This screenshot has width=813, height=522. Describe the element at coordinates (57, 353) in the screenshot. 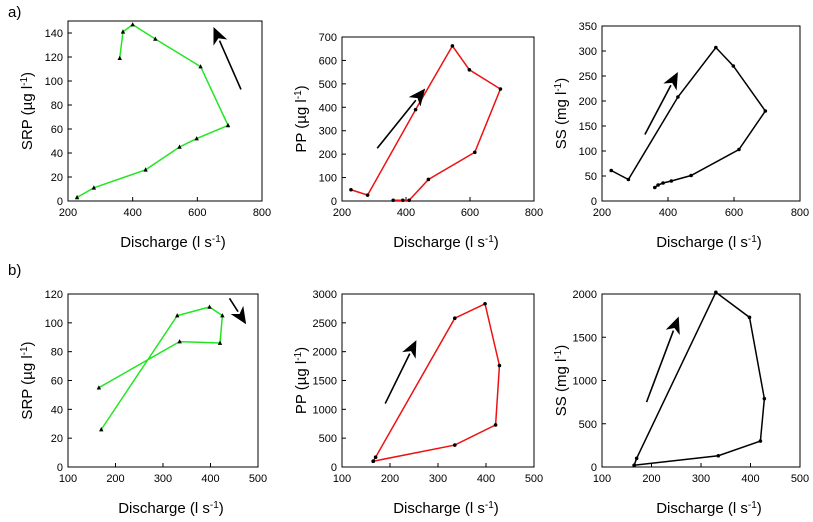

I see `y-tick-label: 80` at that location.